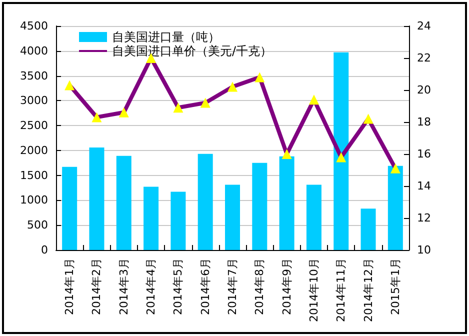 This screenshot has width=469, height=336. What do you see at coordinates (424, 186) in the screenshot?
I see `y2-tick-label: 14` at bounding box center [424, 186].